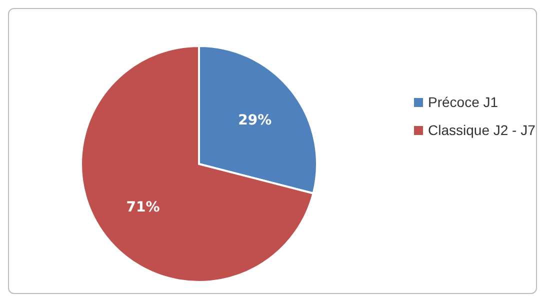 This screenshot has height=300, width=543. What do you see at coordinates (255, 120) in the screenshot?
I see `data-label: 29%` at bounding box center [255, 120].